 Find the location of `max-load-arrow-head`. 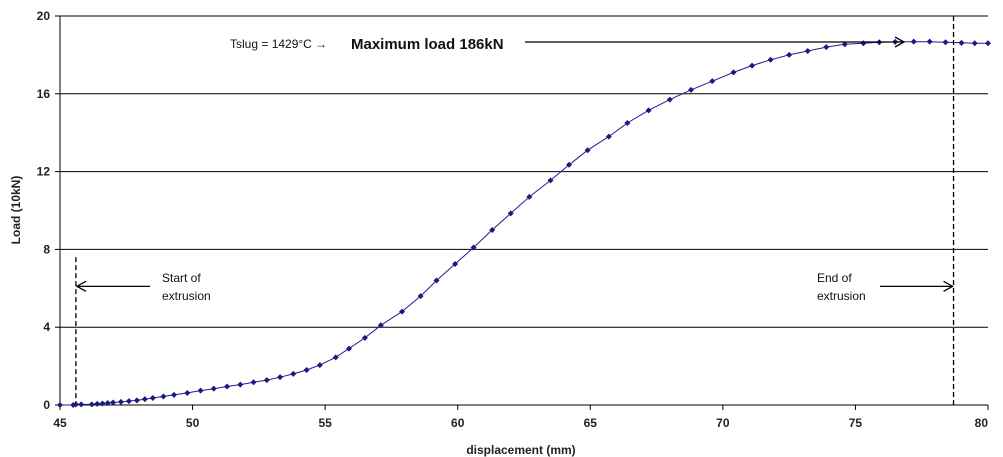

max-load-arrow-head is located at coordinates (900, 42).